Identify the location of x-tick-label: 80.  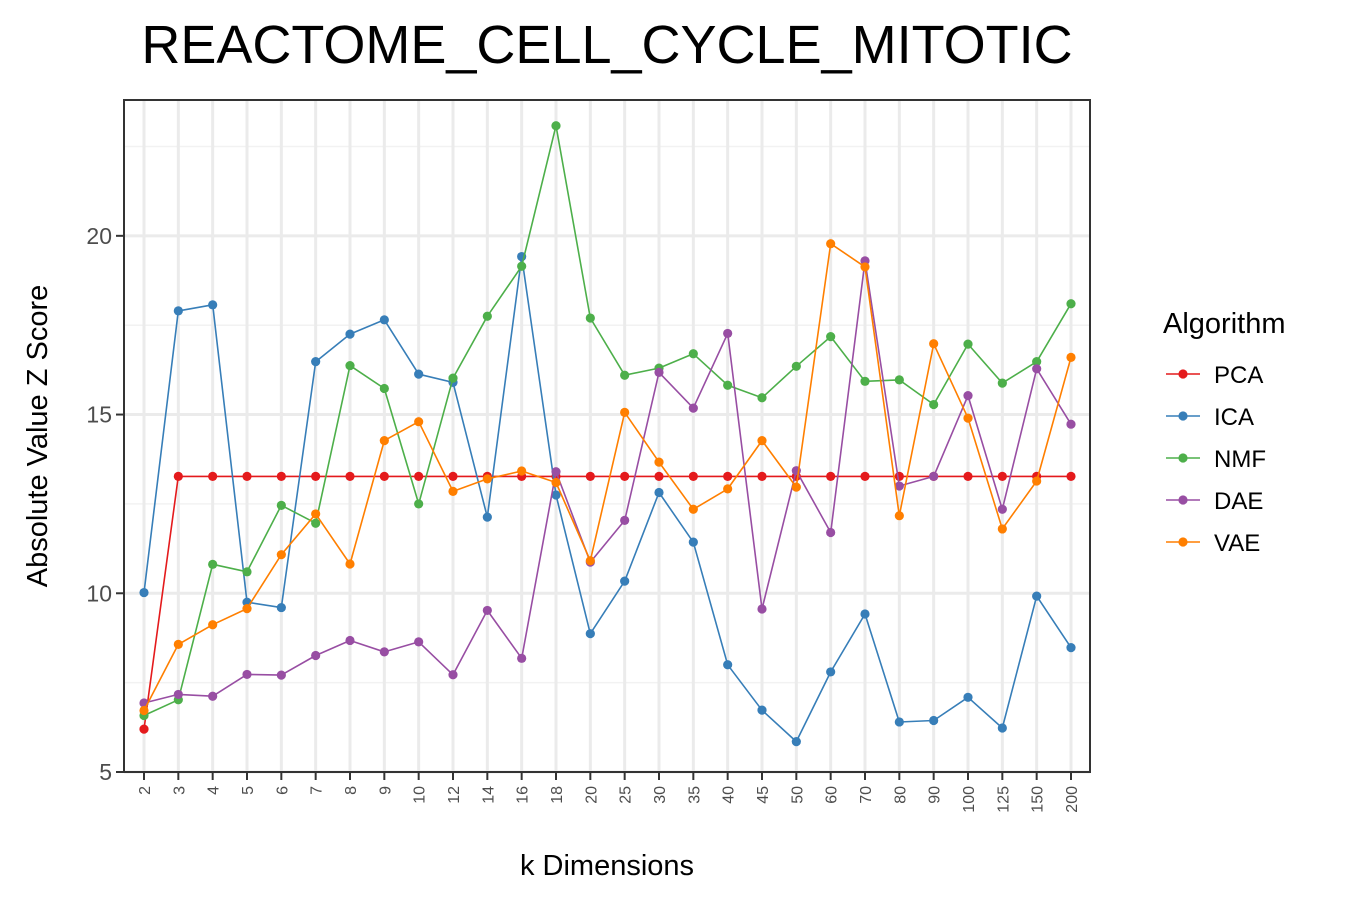
(900, 795).